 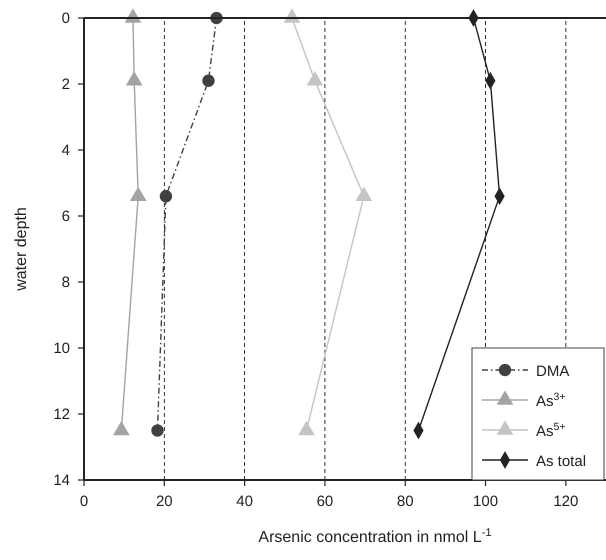 What do you see at coordinates (66, 18) in the screenshot?
I see `y-tick-label: 0` at bounding box center [66, 18].